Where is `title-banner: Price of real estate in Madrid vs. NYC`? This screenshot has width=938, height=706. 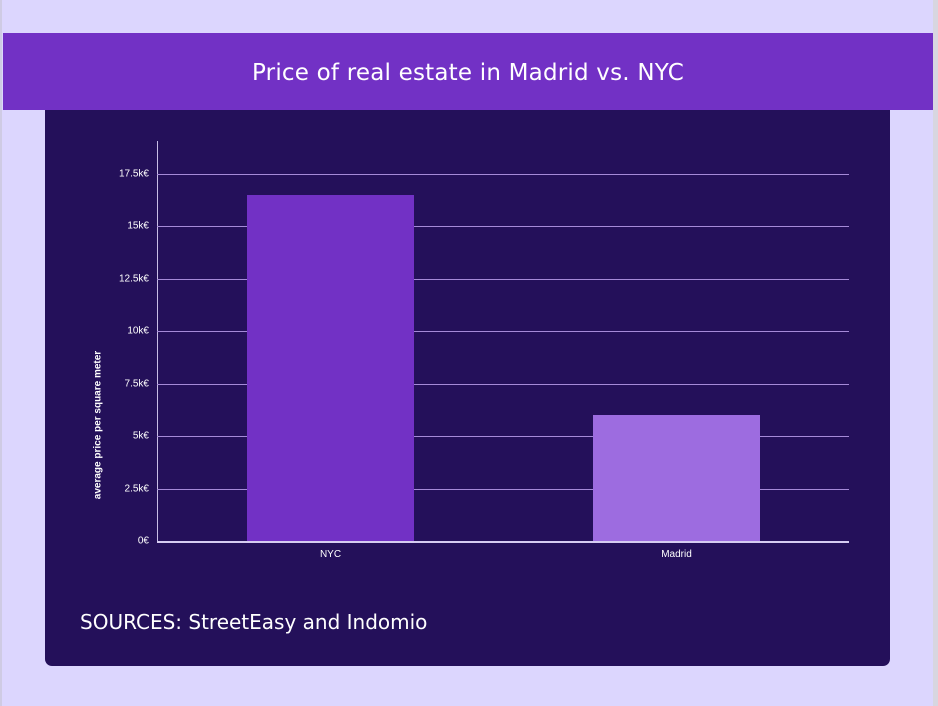
title-banner: Price of real estate in Madrid vs. NYC is located at coordinates (468, 71).